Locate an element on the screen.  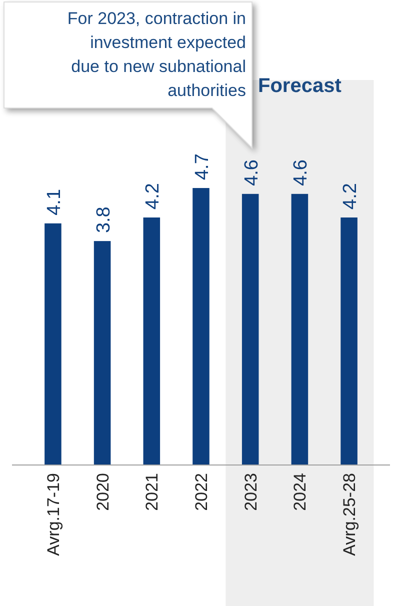
band-label: Forecast is located at coordinates (300, 86).